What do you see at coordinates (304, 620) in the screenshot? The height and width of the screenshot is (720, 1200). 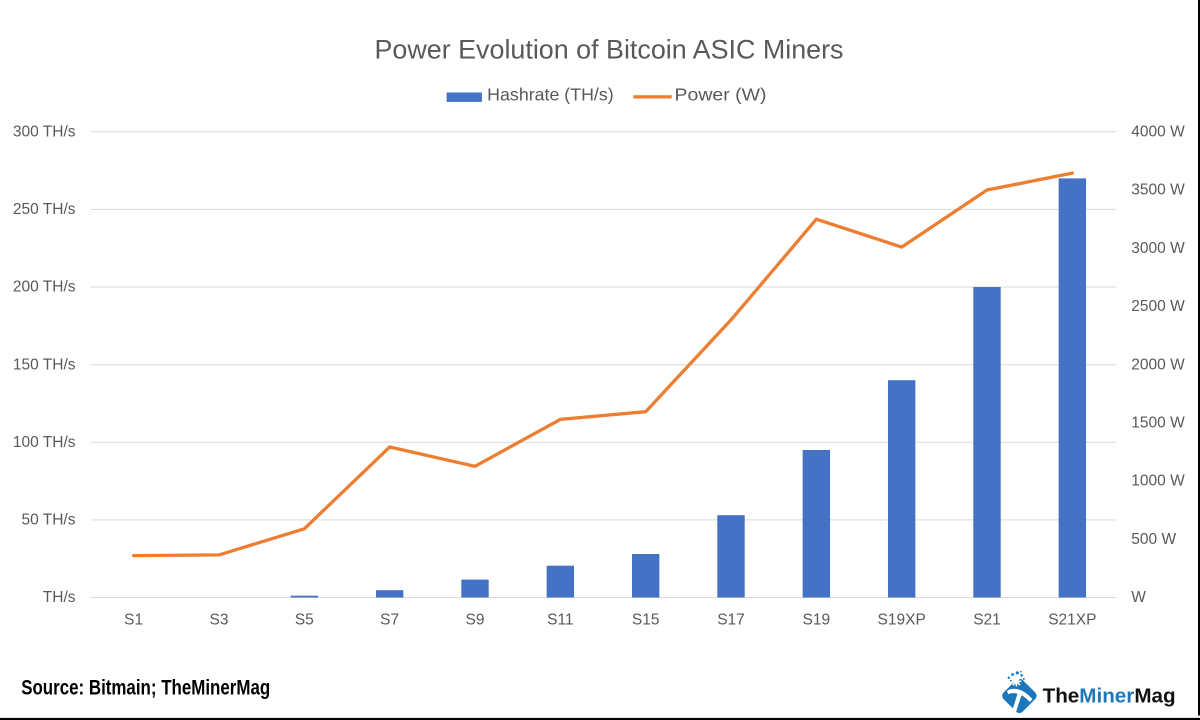 I see `svg-text: S5` at bounding box center [304, 620].